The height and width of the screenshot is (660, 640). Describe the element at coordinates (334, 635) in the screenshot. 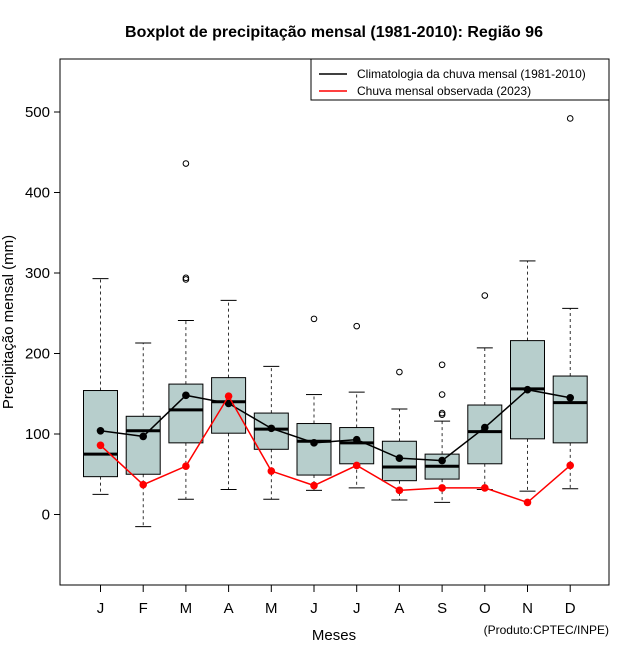

I see `x-axis-label: Meses` at that location.